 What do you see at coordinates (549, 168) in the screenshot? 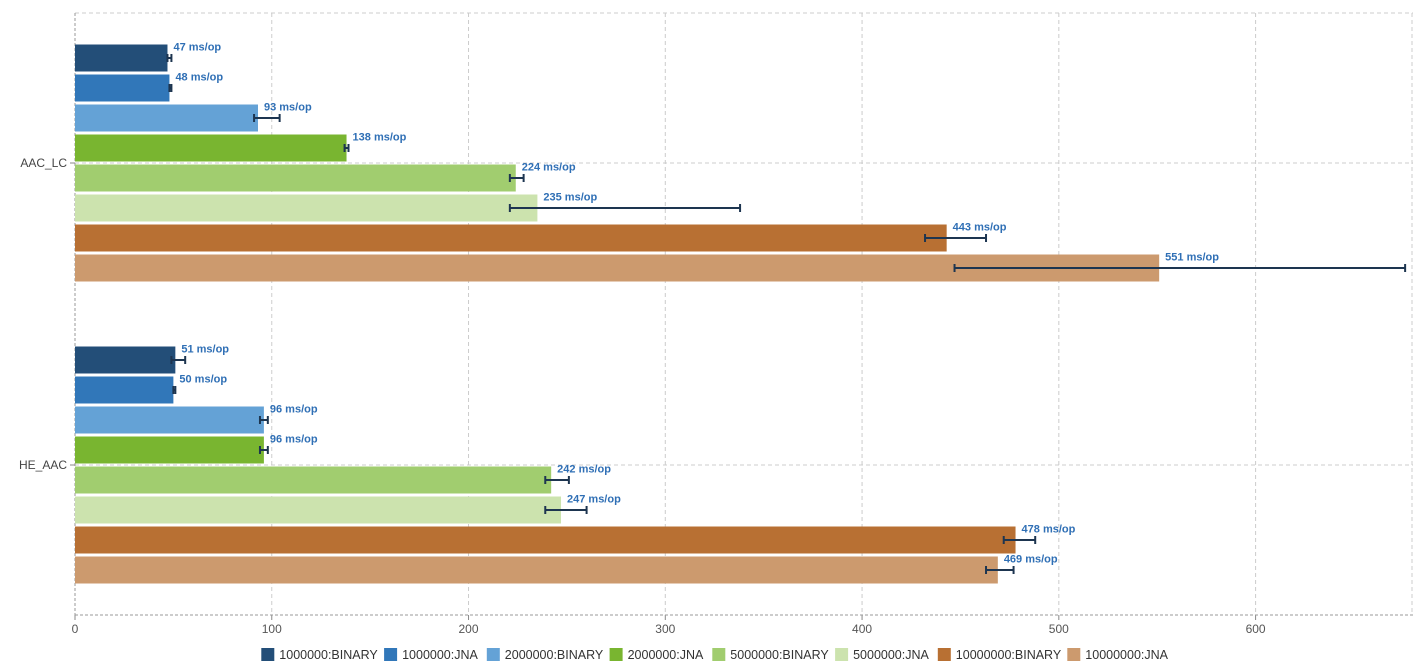
I see `data-label: 224 ms/op` at bounding box center [549, 168].